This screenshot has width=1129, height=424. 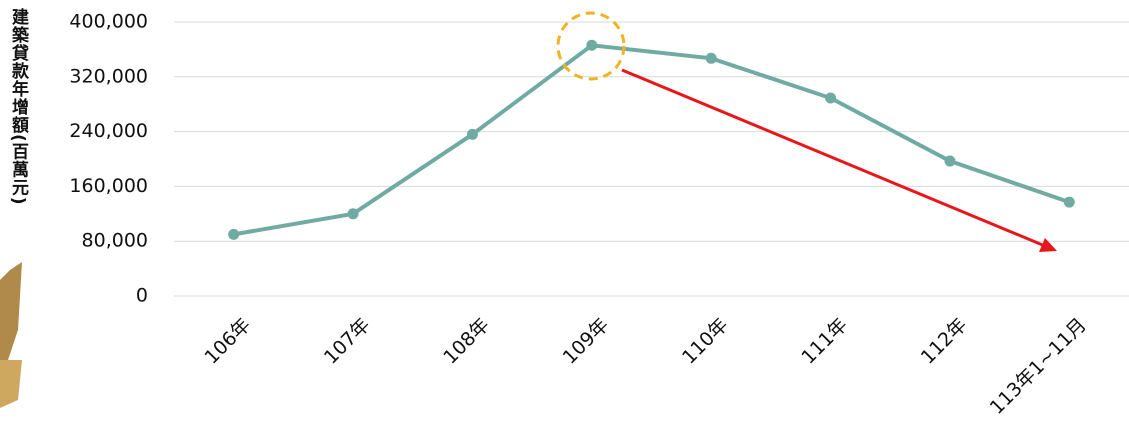 What do you see at coordinates (108, 76) in the screenshot?
I see `y-tick-label: 320,000` at bounding box center [108, 76].